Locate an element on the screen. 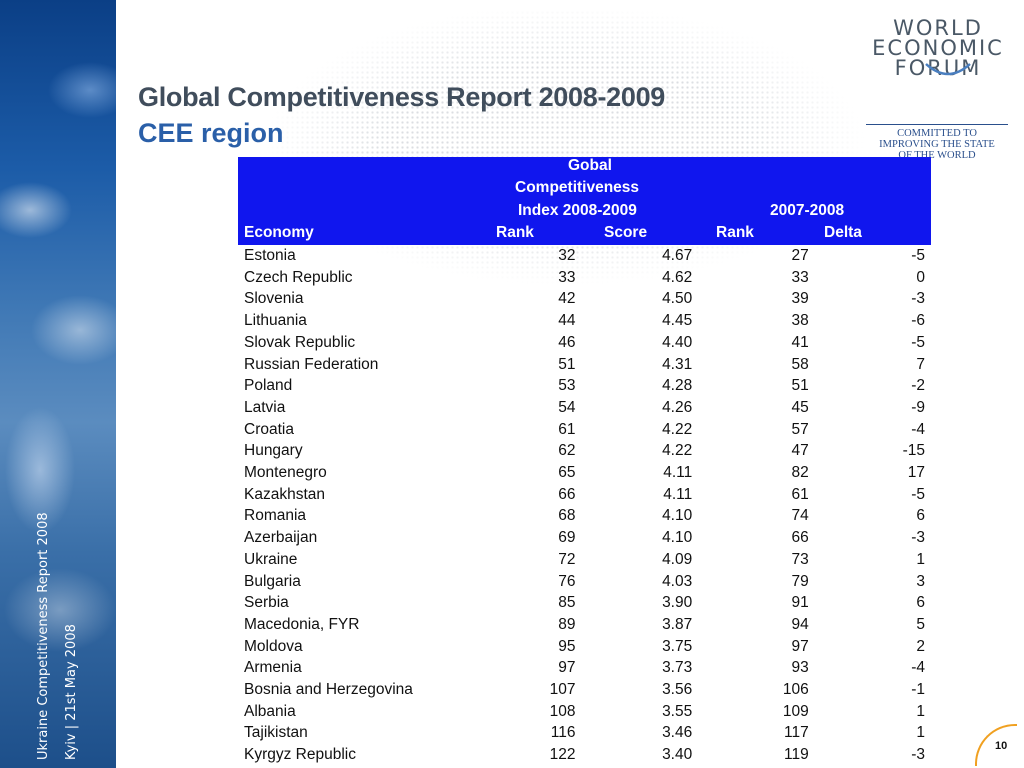  economy-cell: Romania is located at coordinates (275, 516).